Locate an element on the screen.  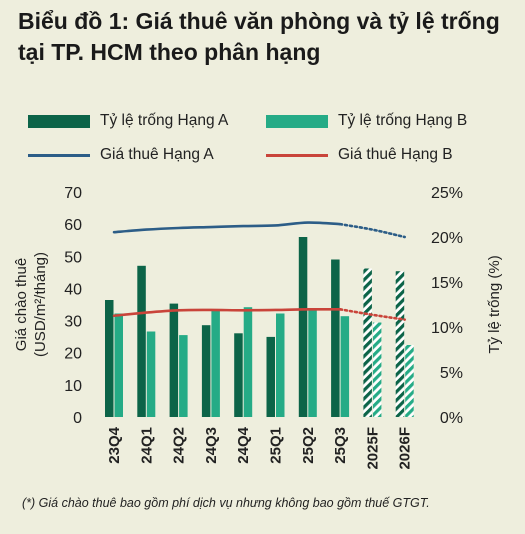
x-tick-label: 24Q2 is located at coordinates (179, 445).